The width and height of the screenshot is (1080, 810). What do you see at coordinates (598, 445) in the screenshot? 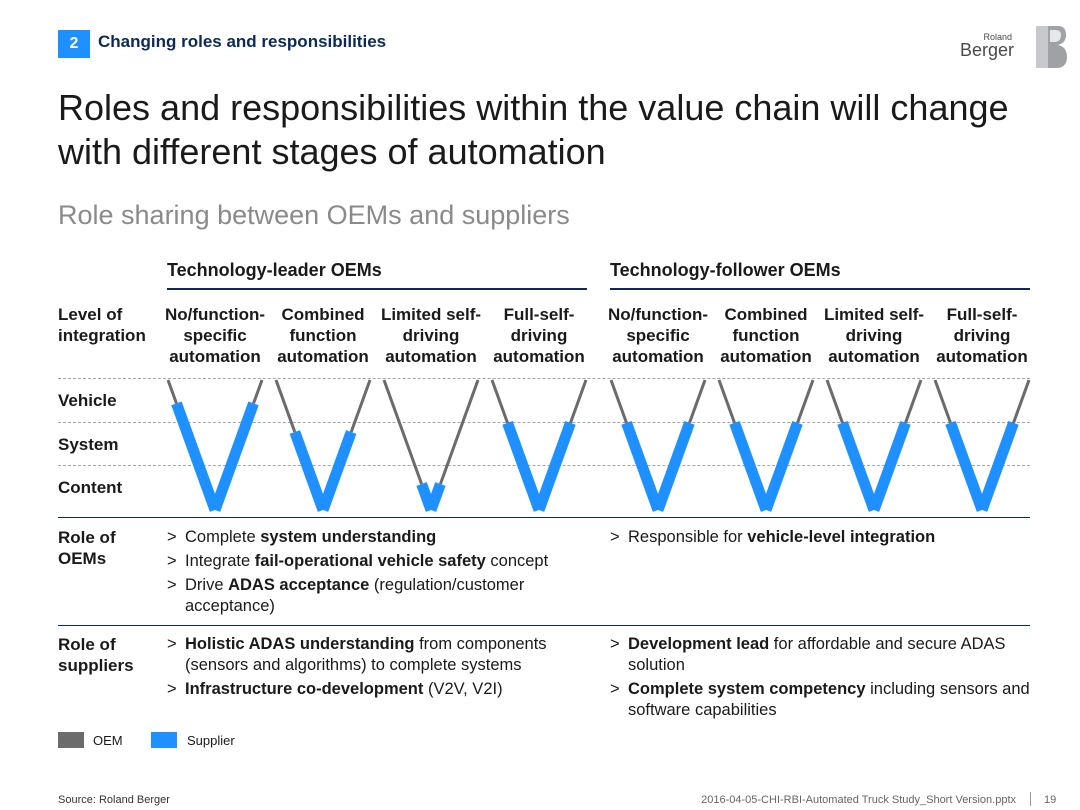
I see `role-sharing-v-diagram` at bounding box center [598, 445].